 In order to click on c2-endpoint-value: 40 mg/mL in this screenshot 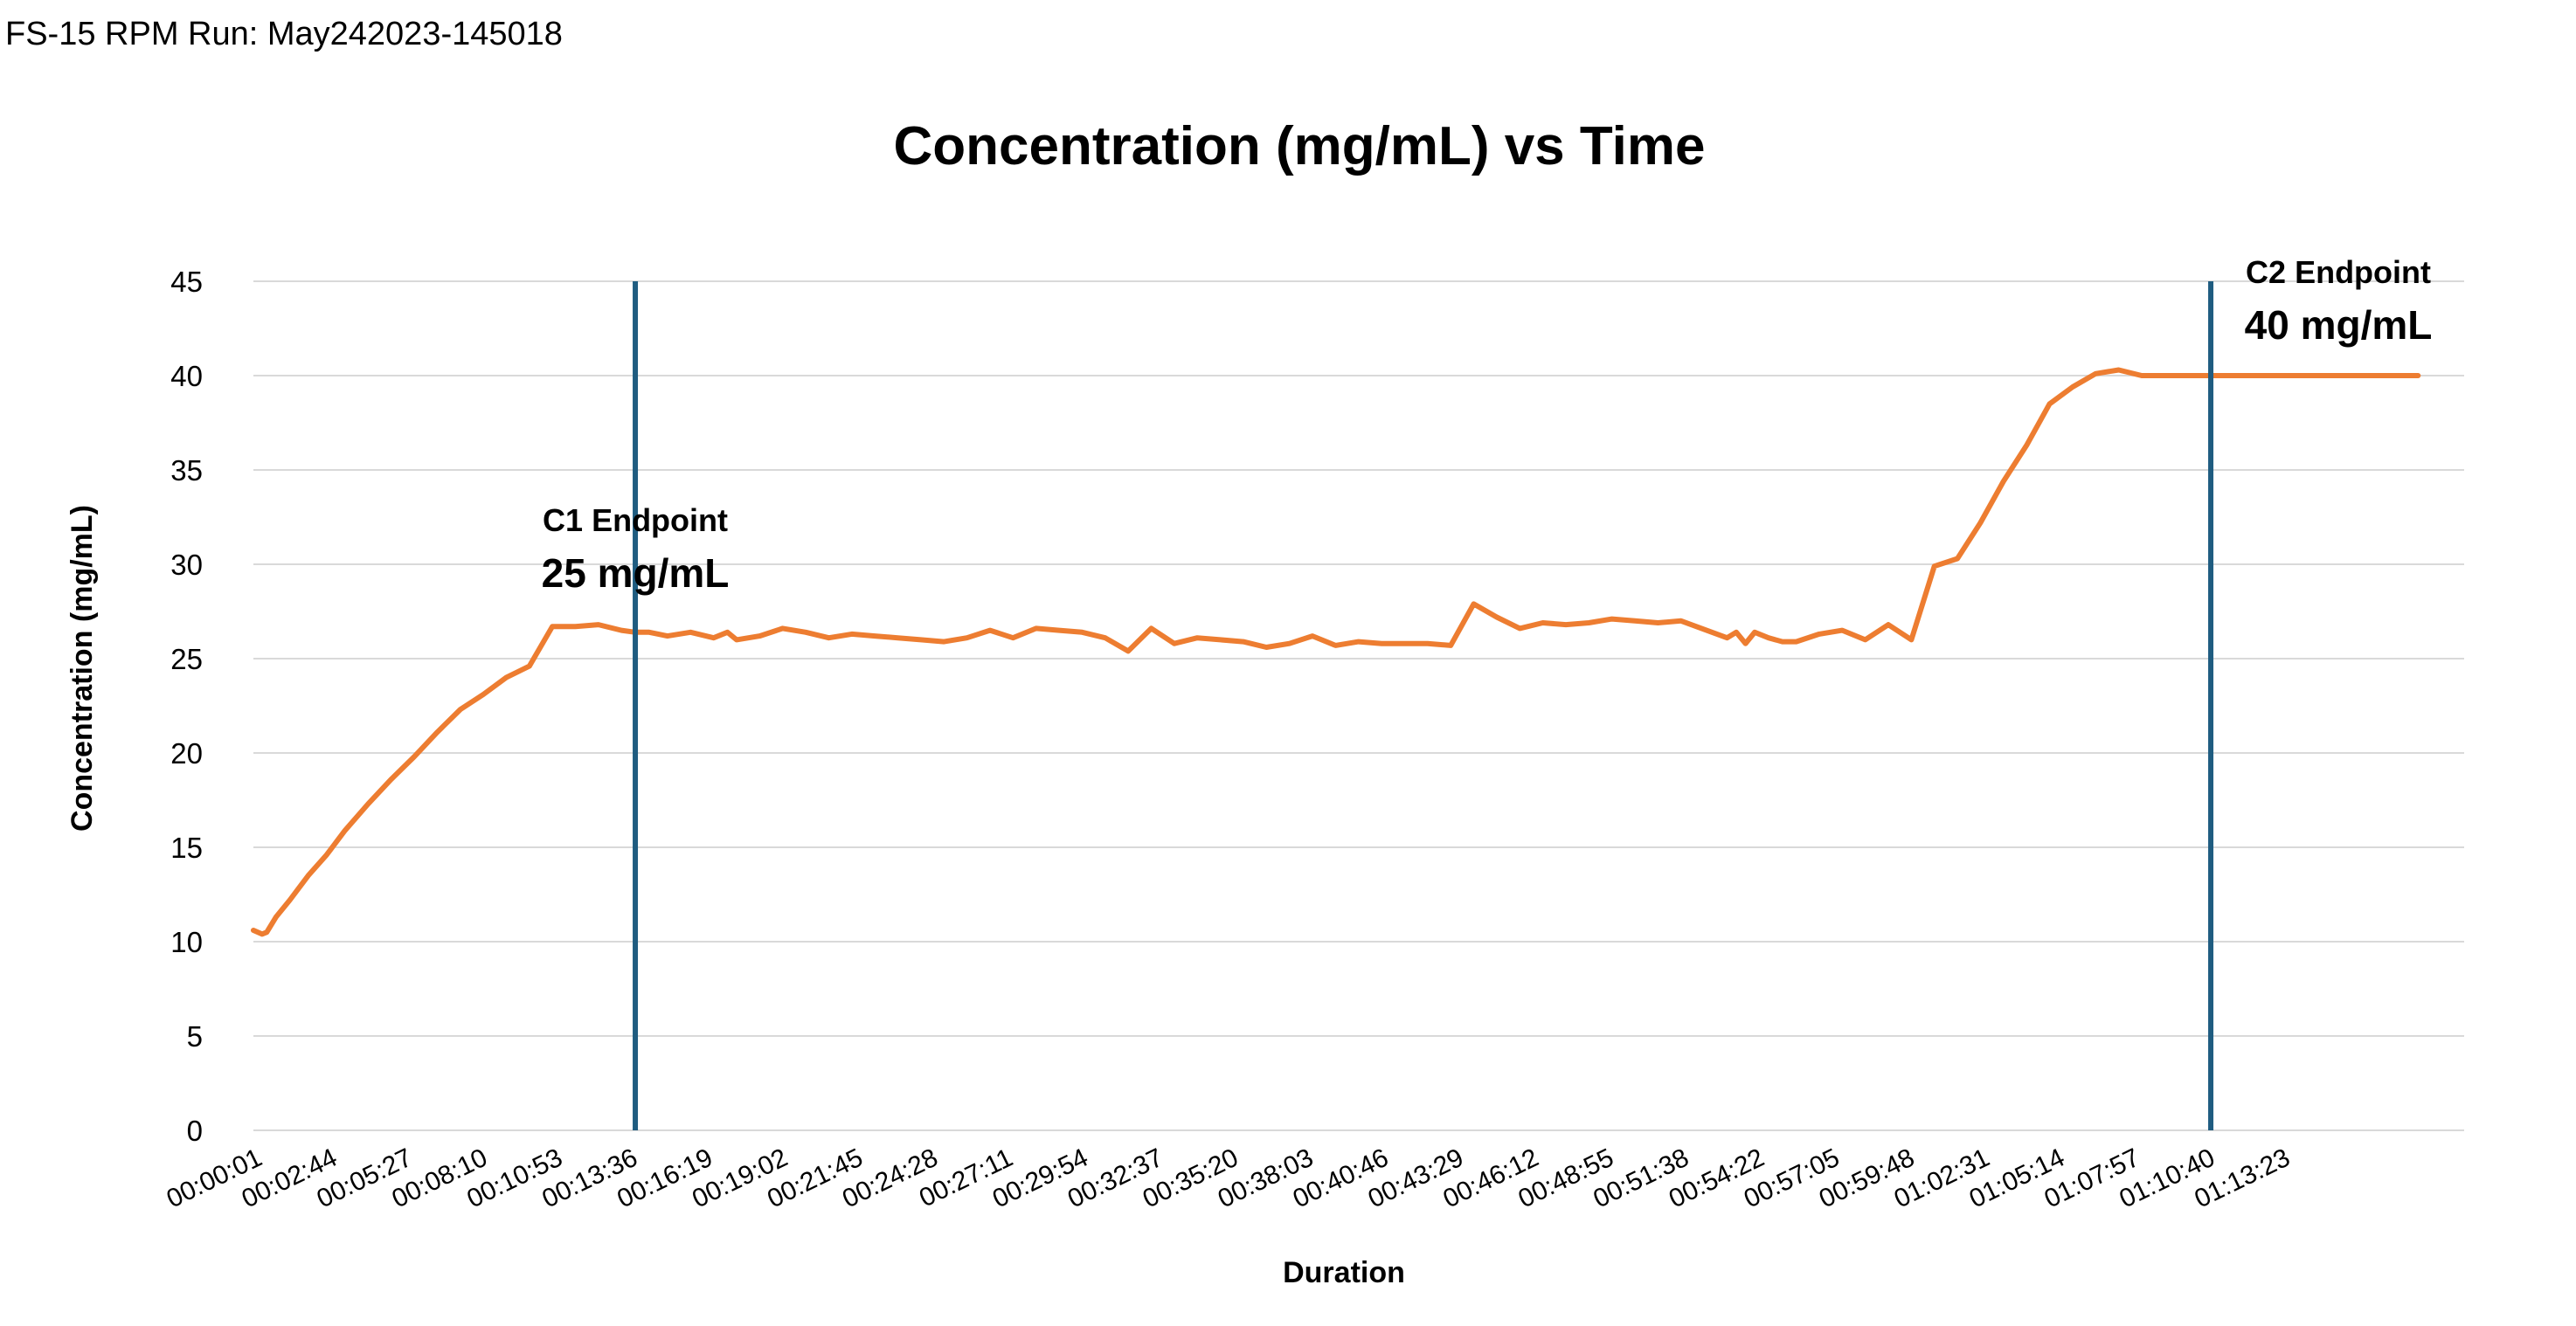, I will do `click(2339, 325)`.